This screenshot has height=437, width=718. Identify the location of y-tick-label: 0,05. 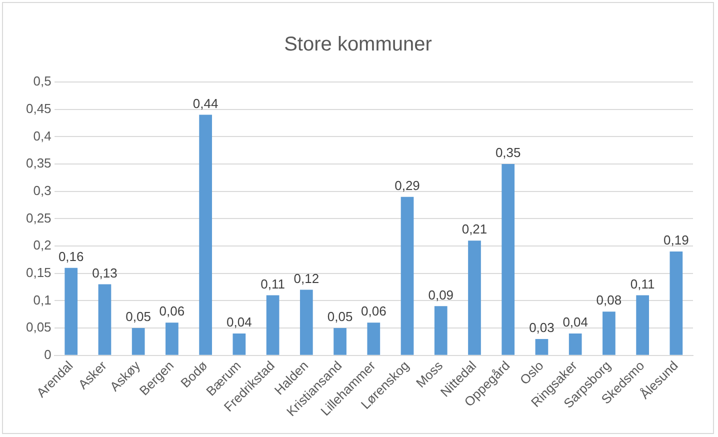
(39, 327).